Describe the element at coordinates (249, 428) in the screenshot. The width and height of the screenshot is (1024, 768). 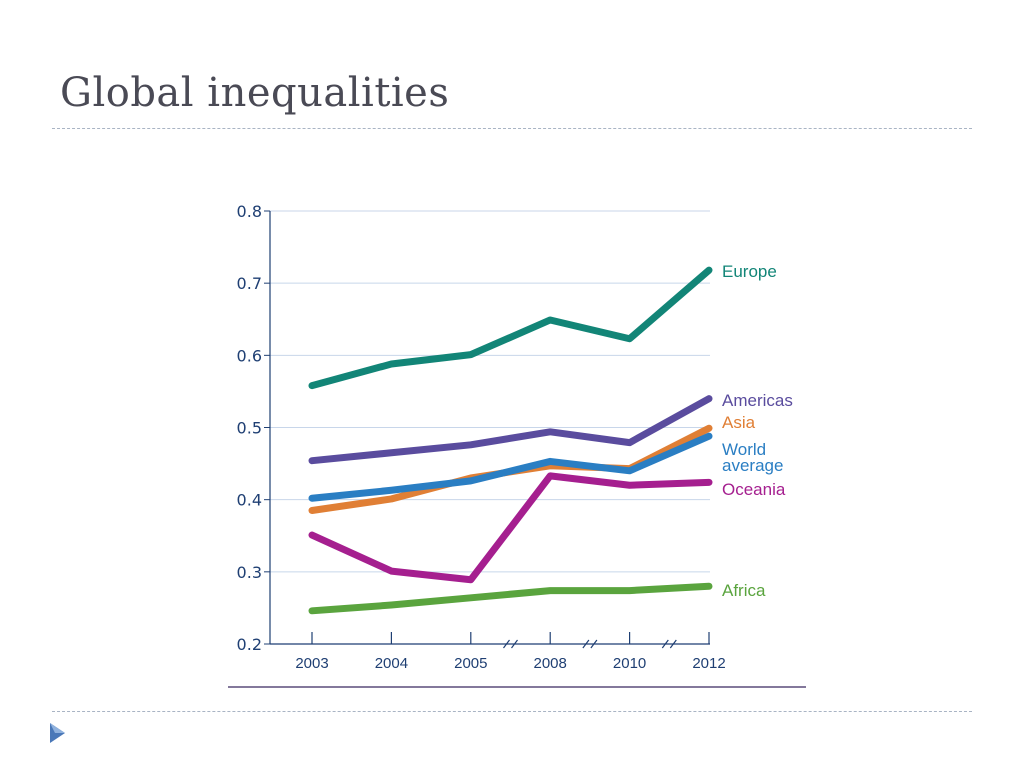
I see `y-tick-label: 0.5` at that location.